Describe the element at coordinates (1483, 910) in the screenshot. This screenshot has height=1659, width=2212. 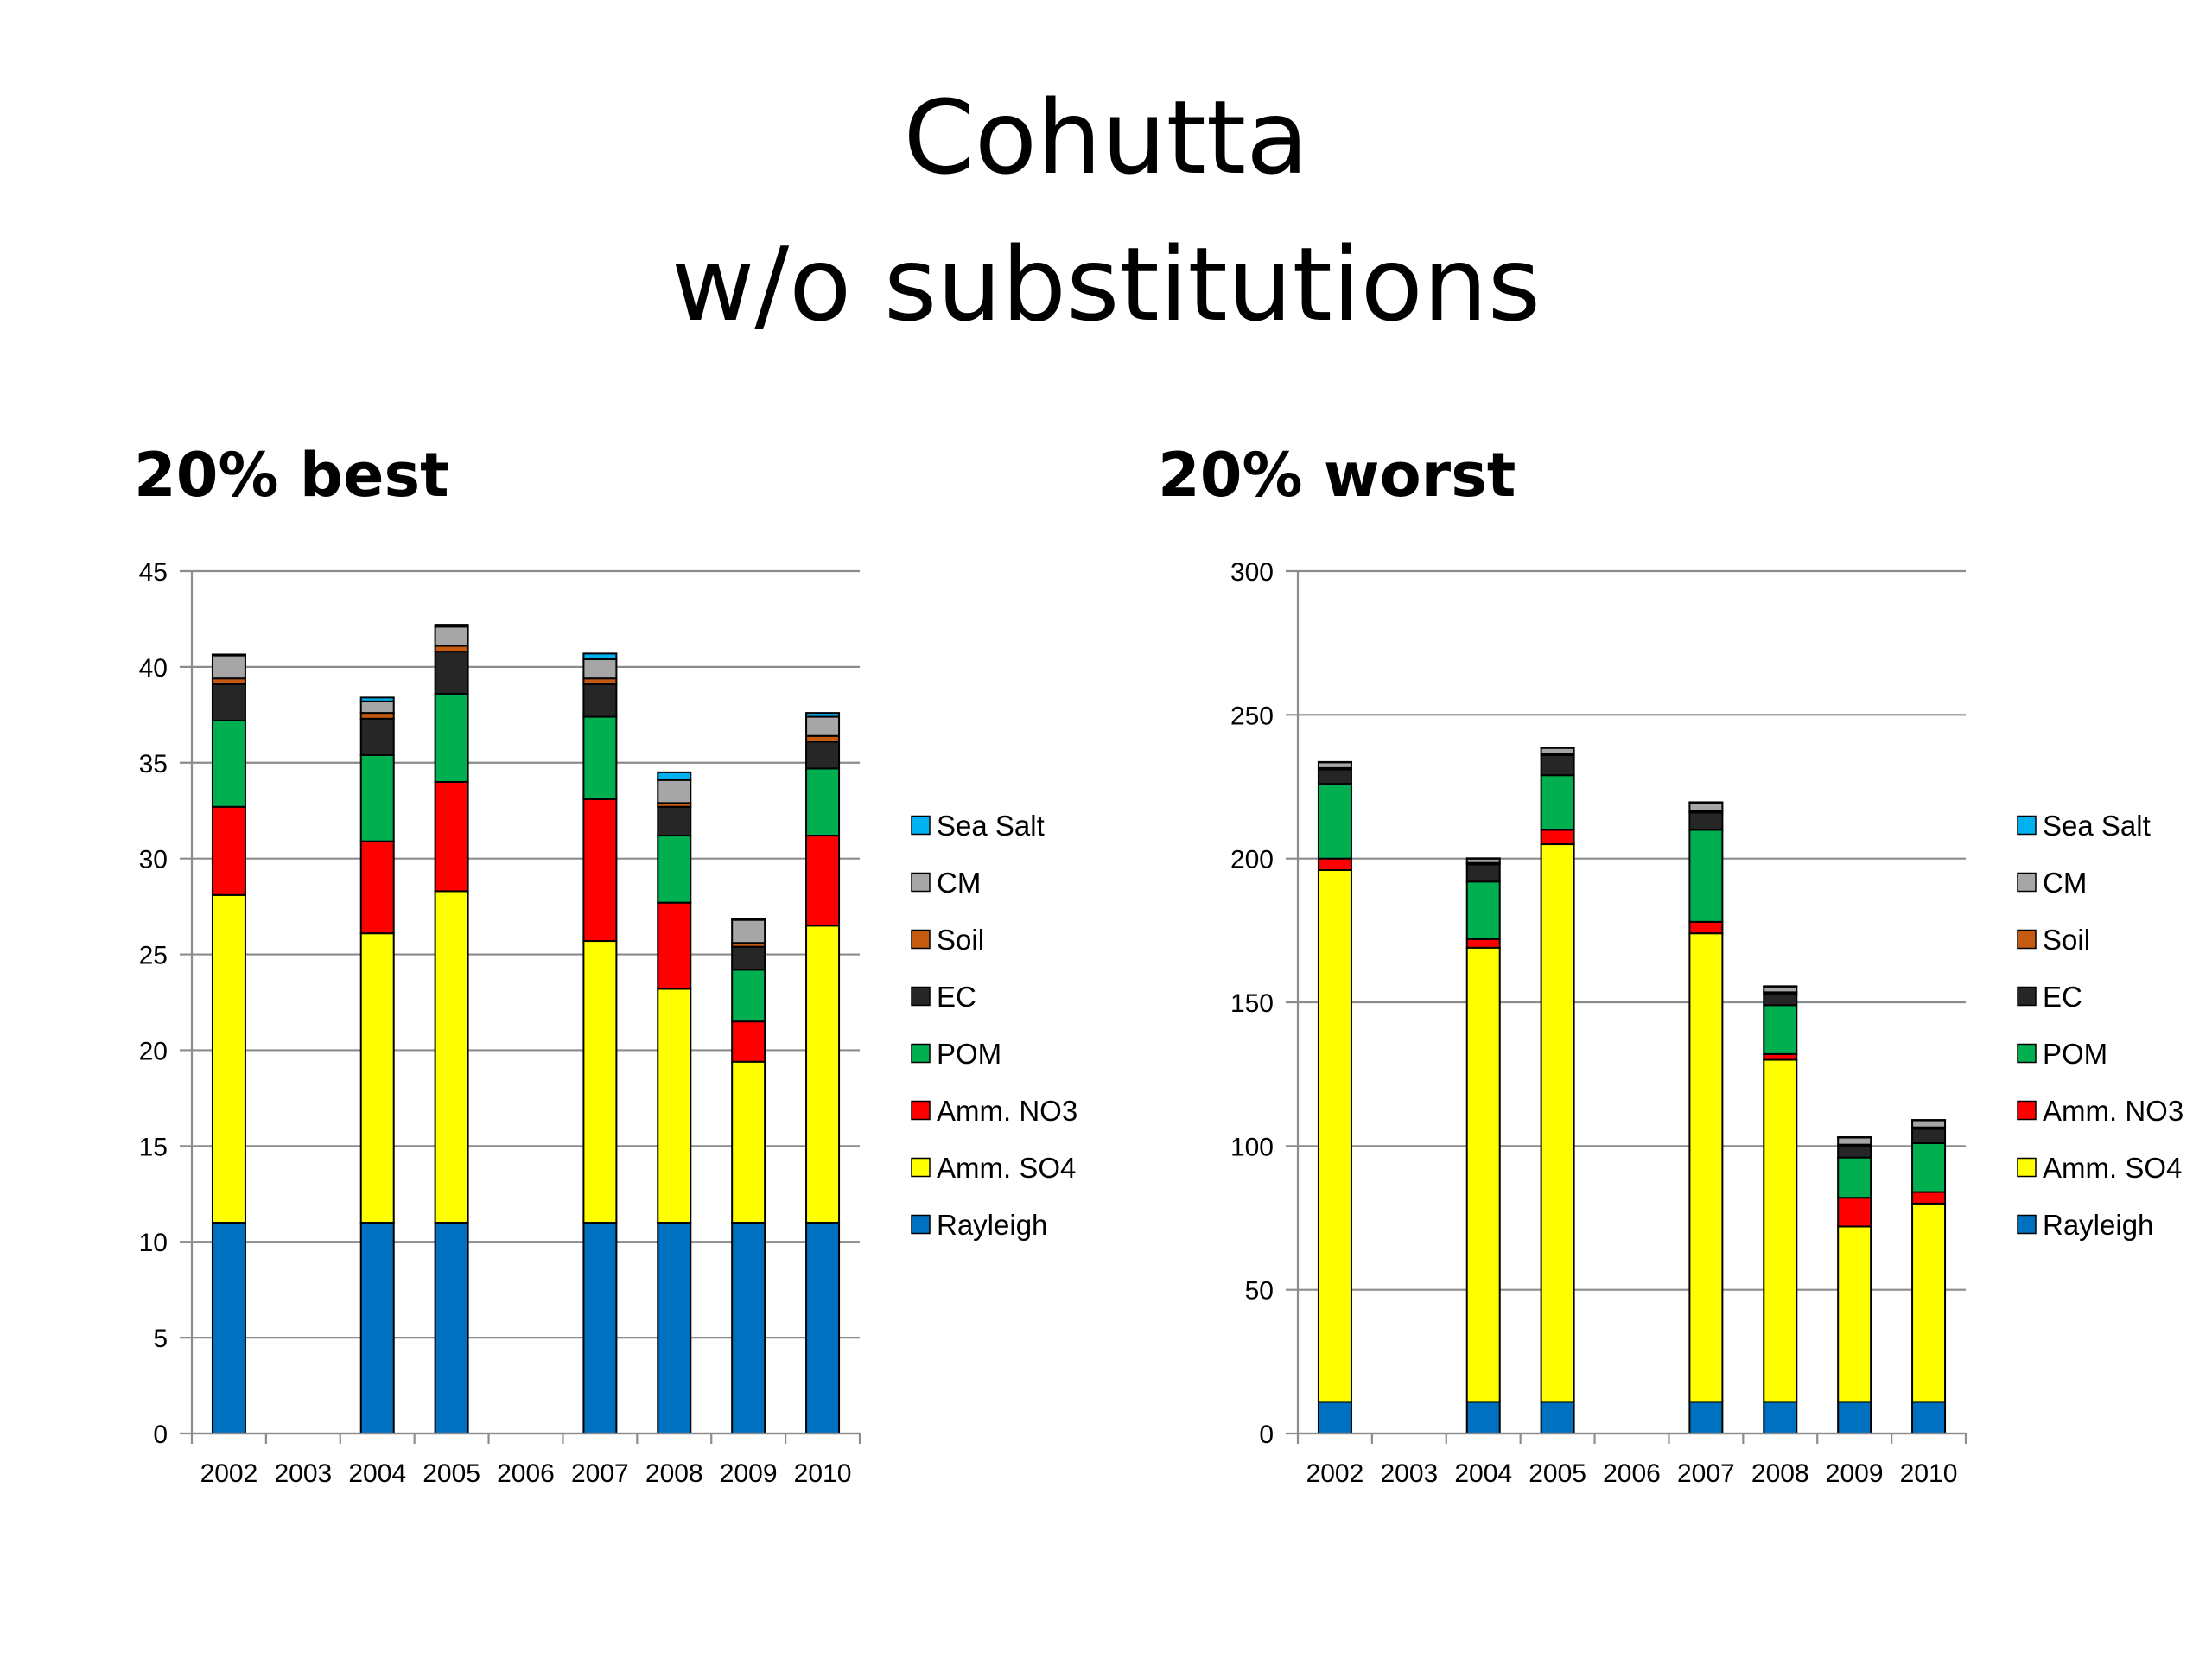
I see `bar-segment-pom-2004` at that location.